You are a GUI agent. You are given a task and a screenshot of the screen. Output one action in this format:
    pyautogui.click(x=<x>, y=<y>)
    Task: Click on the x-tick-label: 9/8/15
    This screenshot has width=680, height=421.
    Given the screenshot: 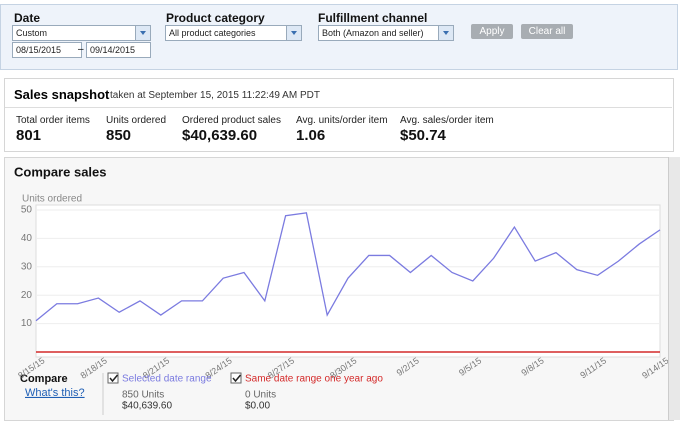 What is the action you would take?
    pyautogui.click(x=532, y=366)
    